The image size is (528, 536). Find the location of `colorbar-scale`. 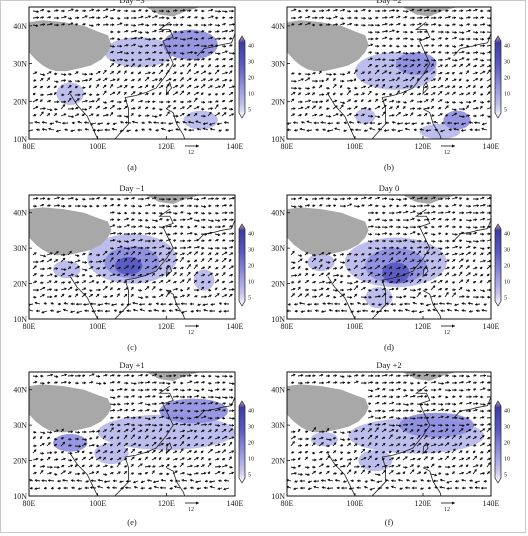

colorbar-scale is located at coordinates (498, 265).